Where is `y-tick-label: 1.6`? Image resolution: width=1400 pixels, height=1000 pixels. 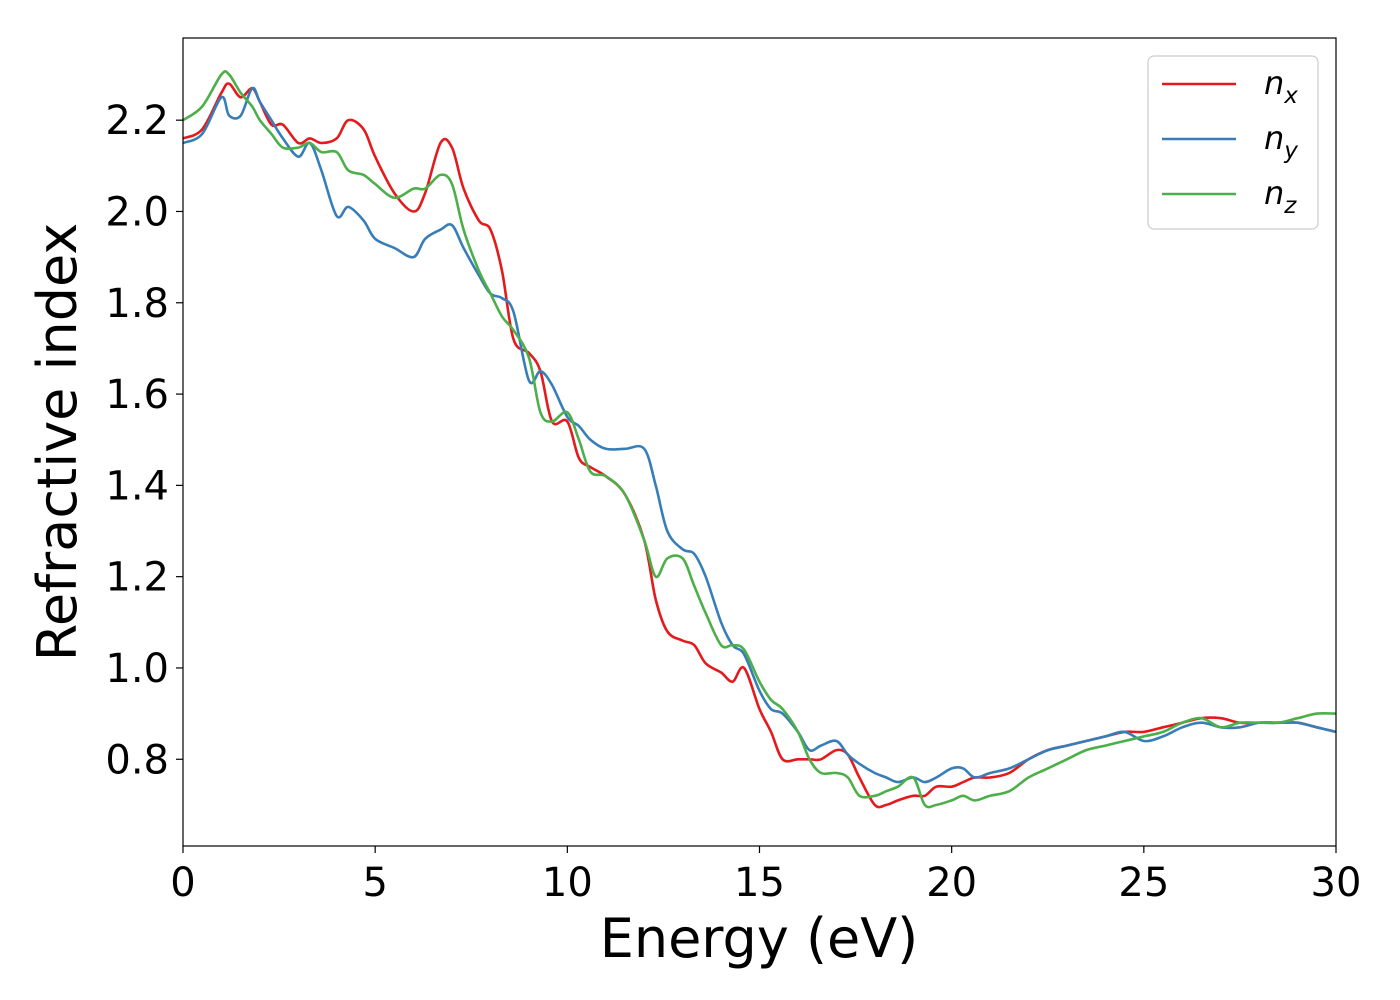 y-tick-label: 1.6 is located at coordinates (137, 395).